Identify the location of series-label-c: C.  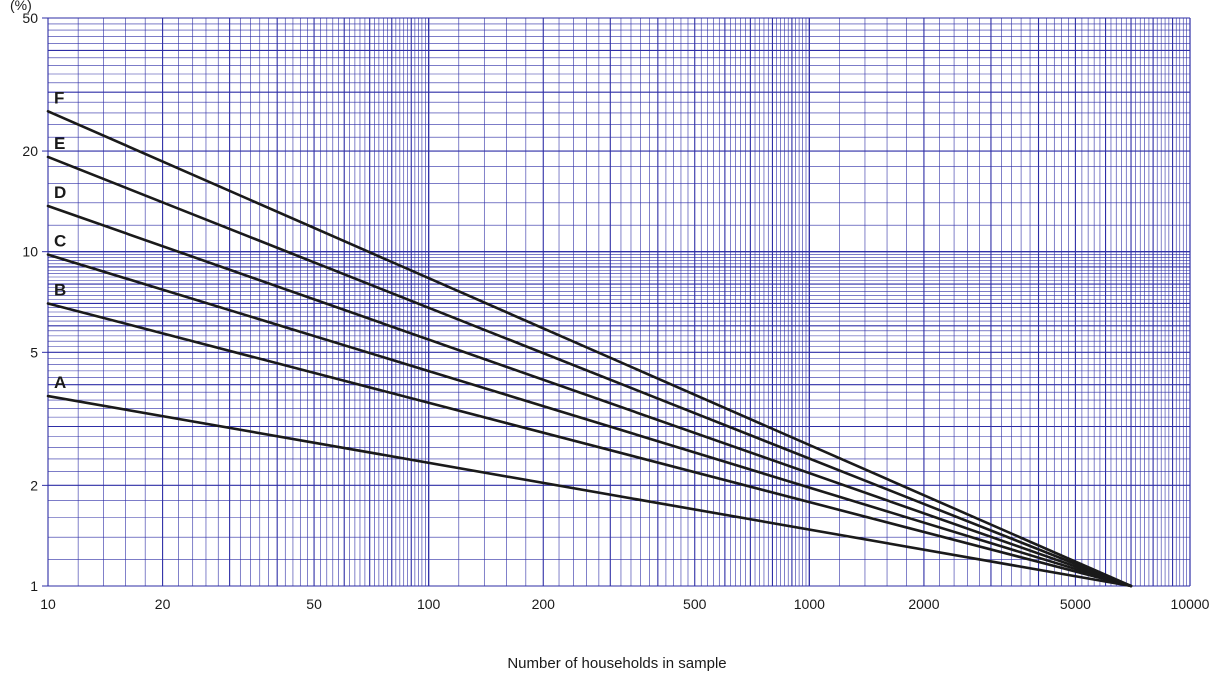
(60, 241).